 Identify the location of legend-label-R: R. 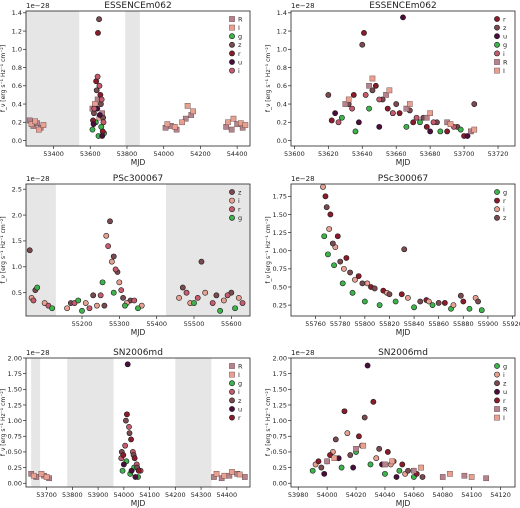
(240, 19).